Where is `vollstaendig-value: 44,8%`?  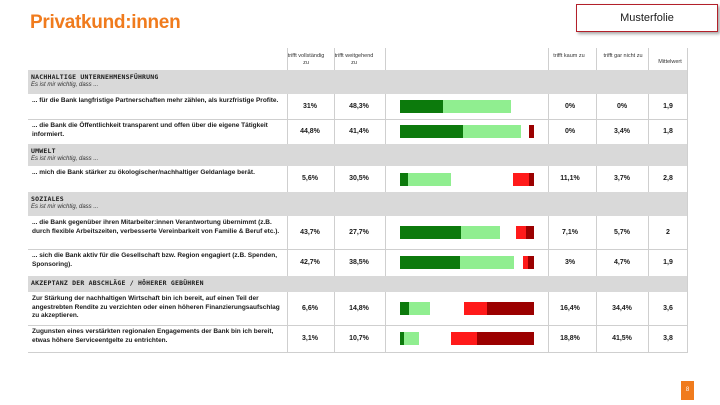
vollstaendig-value: 44,8% is located at coordinates (310, 131).